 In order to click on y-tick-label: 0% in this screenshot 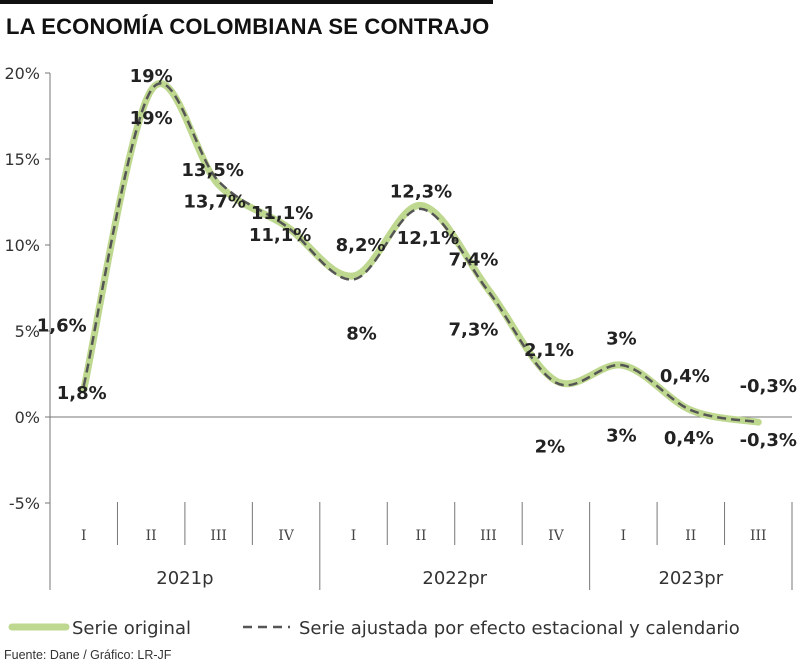, I will do `click(27, 417)`.